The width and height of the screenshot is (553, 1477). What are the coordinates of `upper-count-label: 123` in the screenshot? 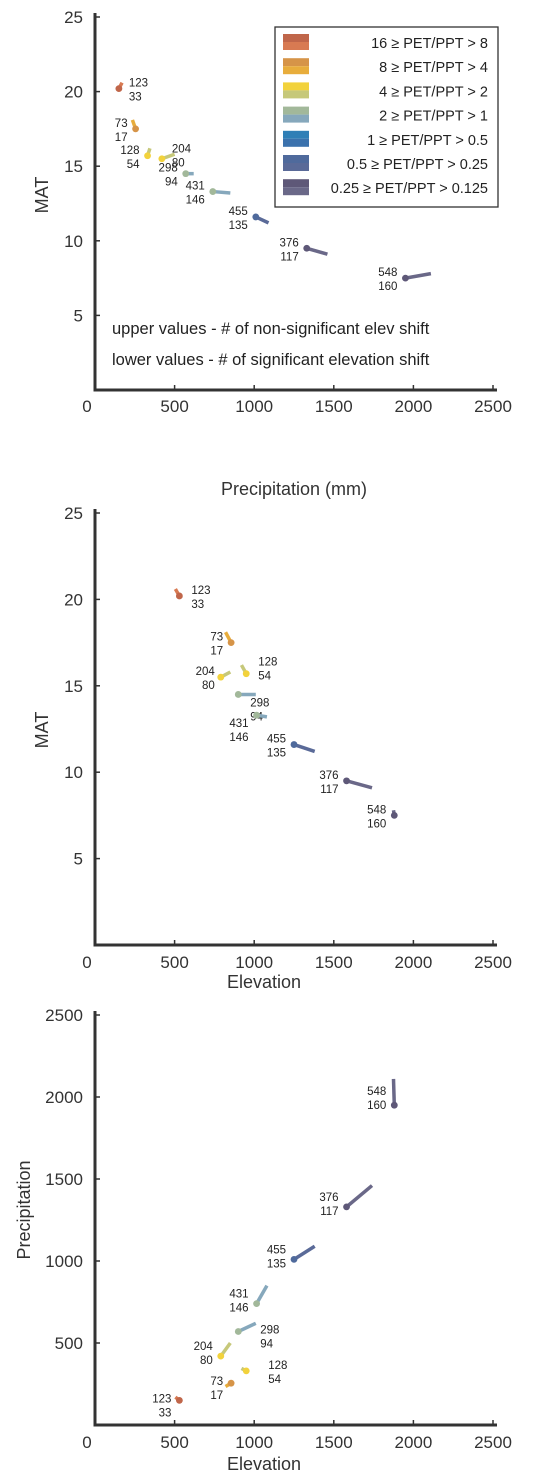 It's located at (138, 84).